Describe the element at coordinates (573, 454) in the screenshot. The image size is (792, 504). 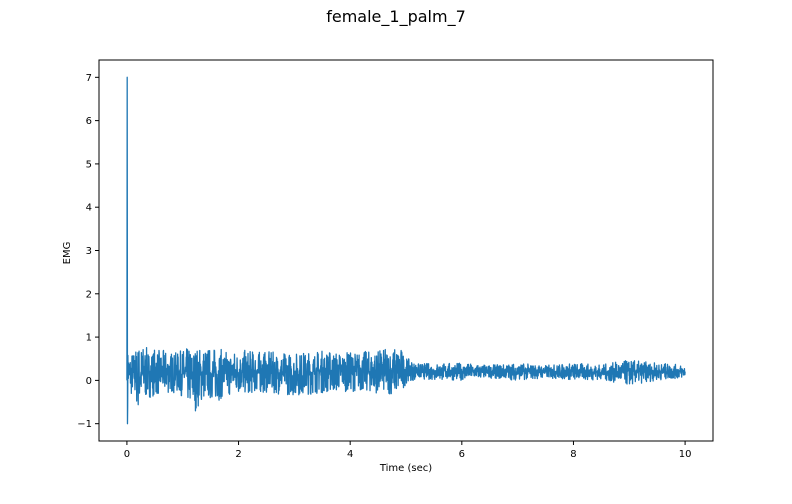
I see `x-tick-label: 8` at that location.